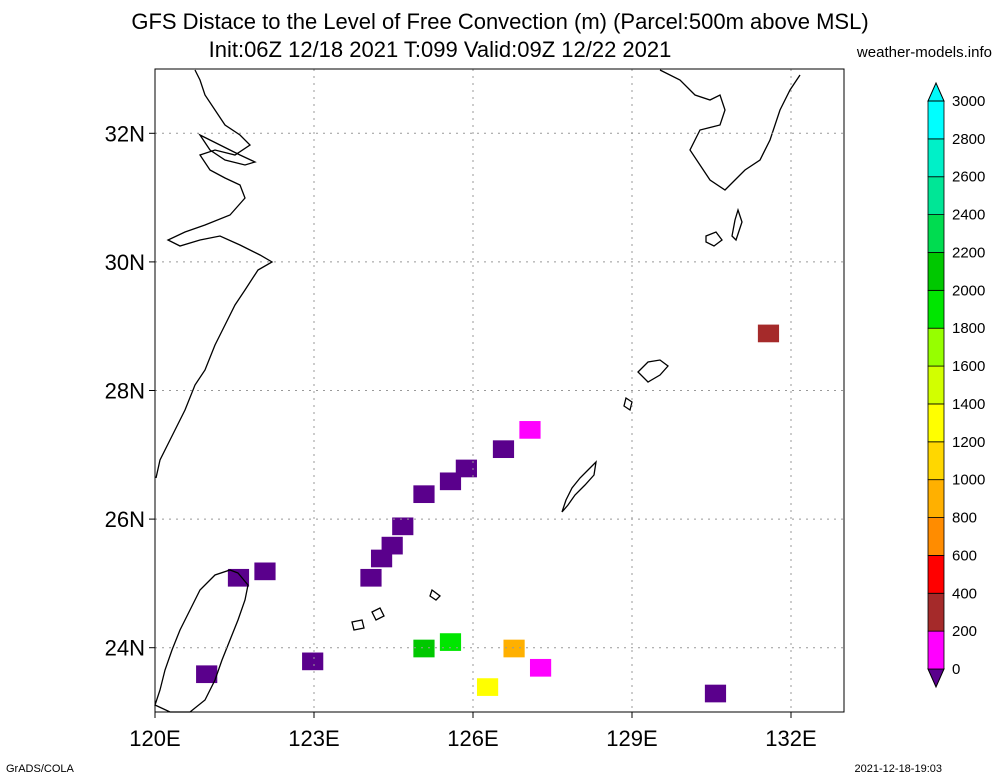 This screenshot has width=1000, height=779. I want to click on colorbar-label: 2800, so click(968, 139).